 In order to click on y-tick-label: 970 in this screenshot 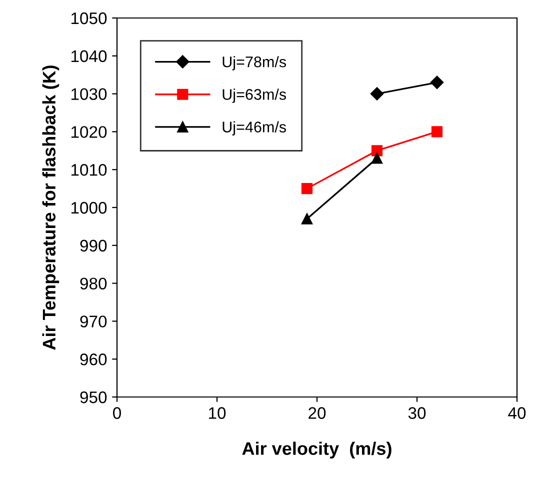, I will do `click(93, 322)`.